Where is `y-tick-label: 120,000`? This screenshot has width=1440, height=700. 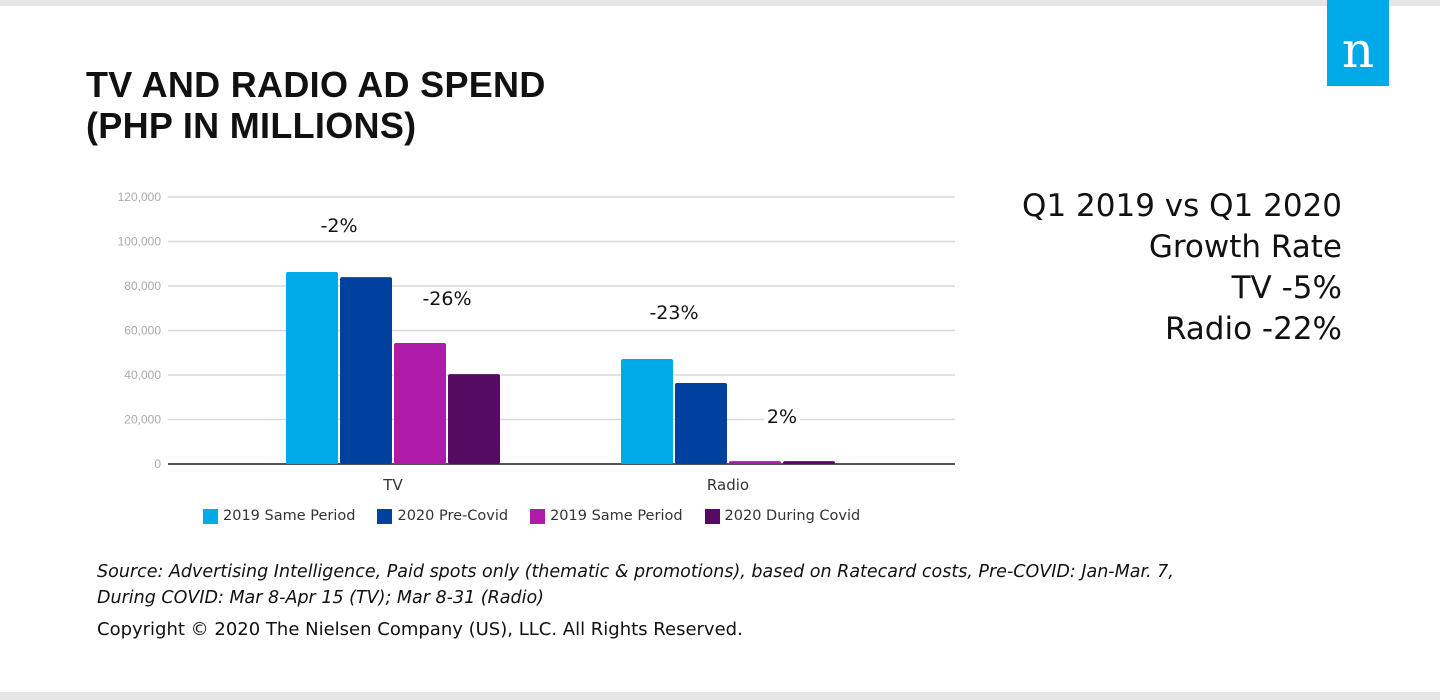 y-tick-label: 120,000 is located at coordinates (140, 197).